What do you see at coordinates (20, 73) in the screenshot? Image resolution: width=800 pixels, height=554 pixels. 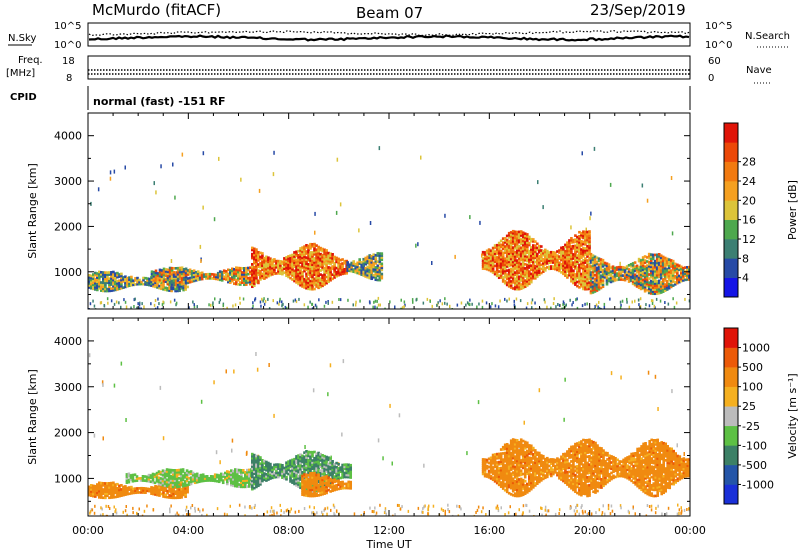 I see `freq-unit-label: [MHz]` at bounding box center [20, 73].